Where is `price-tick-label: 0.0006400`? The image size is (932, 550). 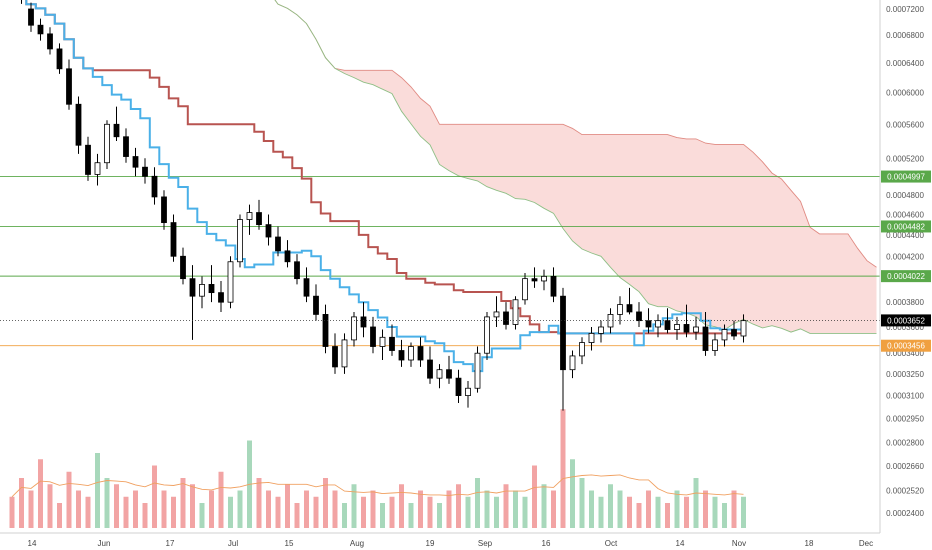 price-tick-label: 0.0006400 is located at coordinates (905, 63).